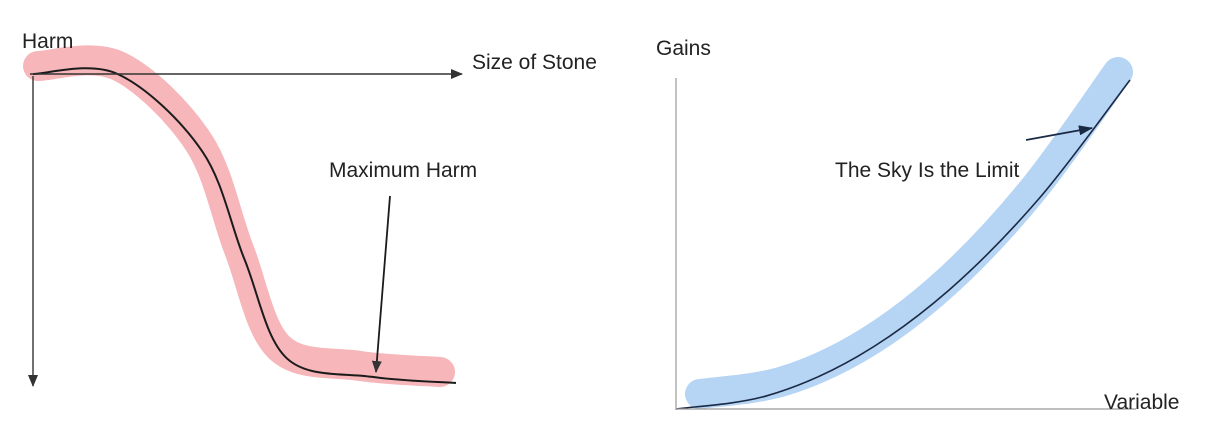 The height and width of the screenshot is (446, 1232). What do you see at coordinates (403, 170) in the screenshot?
I see `maximum-harm-annotation: Maximum Harm` at bounding box center [403, 170].